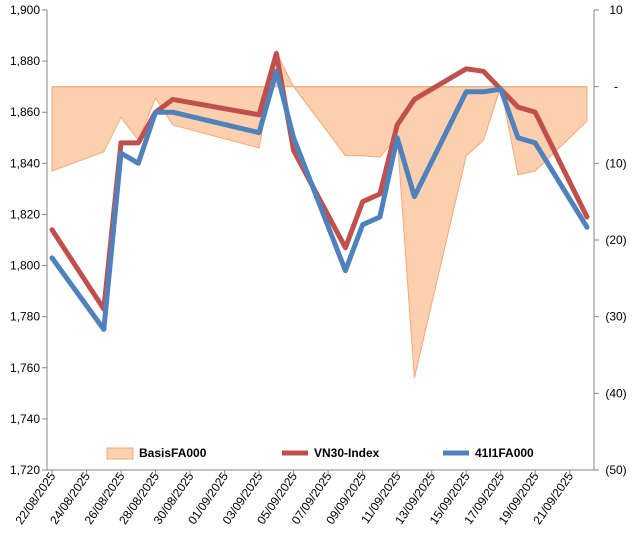 The width and height of the screenshot is (640, 552). Describe the element at coordinates (615, 317) in the screenshot. I see `y-right-tick-label: (30)` at that location.